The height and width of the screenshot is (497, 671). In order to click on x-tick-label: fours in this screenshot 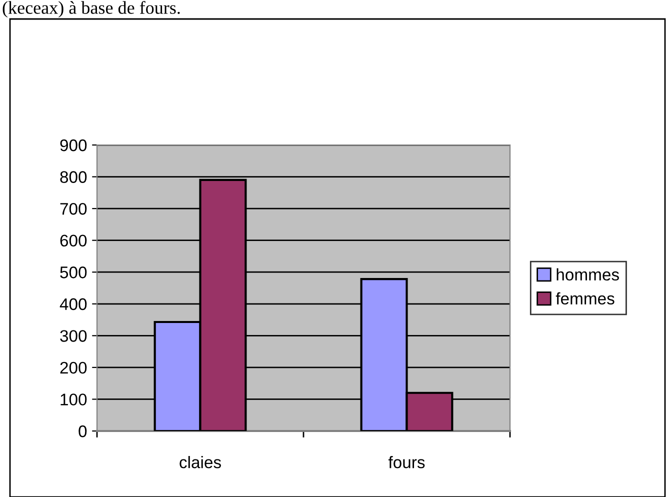, I will do `click(406, 462)`.